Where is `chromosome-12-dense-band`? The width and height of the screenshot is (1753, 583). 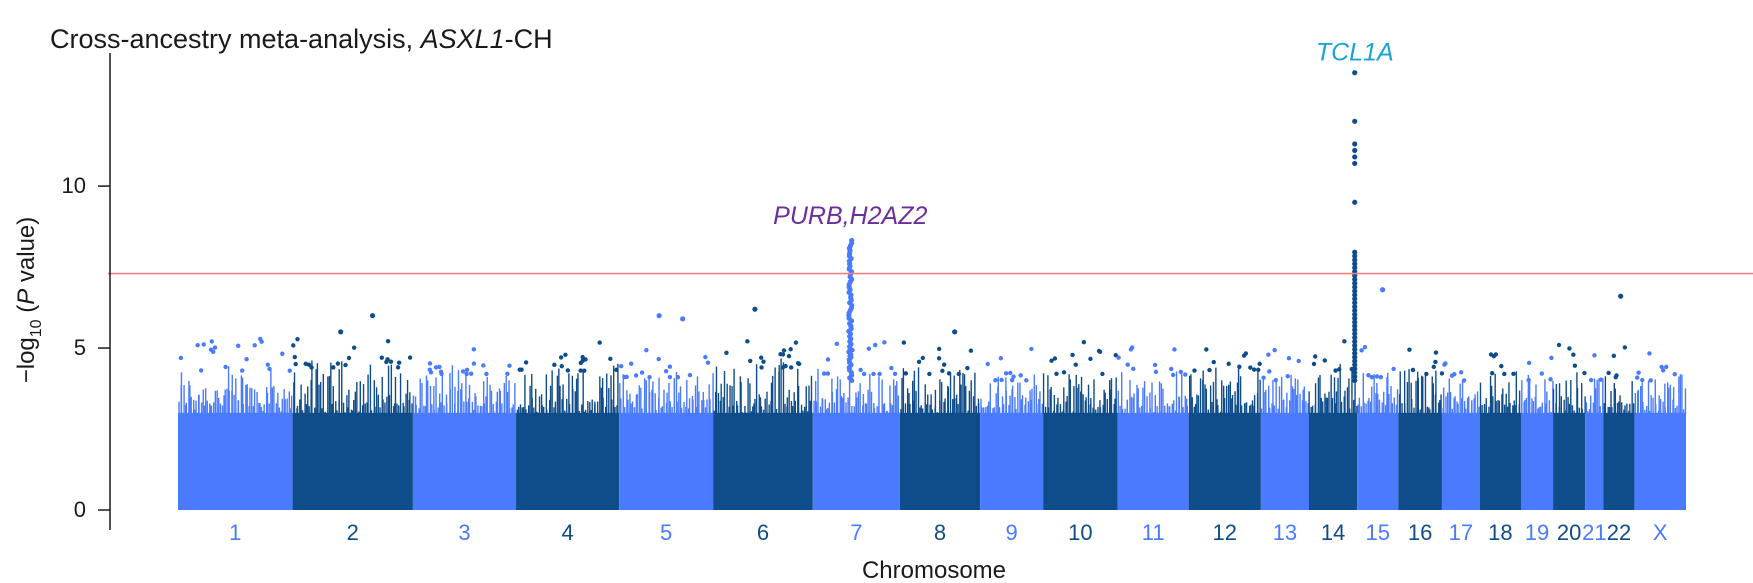 chromosome-12-dense-band is located at coordinates (1224, 461).